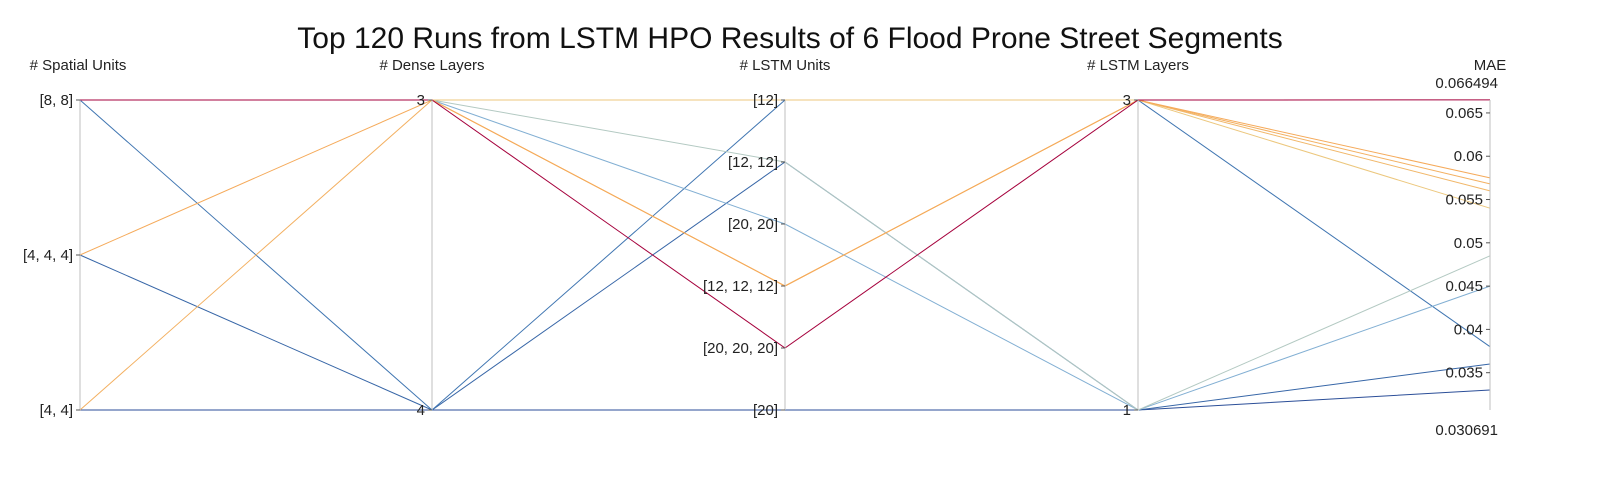  Describe the element at coordinates (1464, 286) in the screenshot. I see `tick-label: 0.045` at that location.